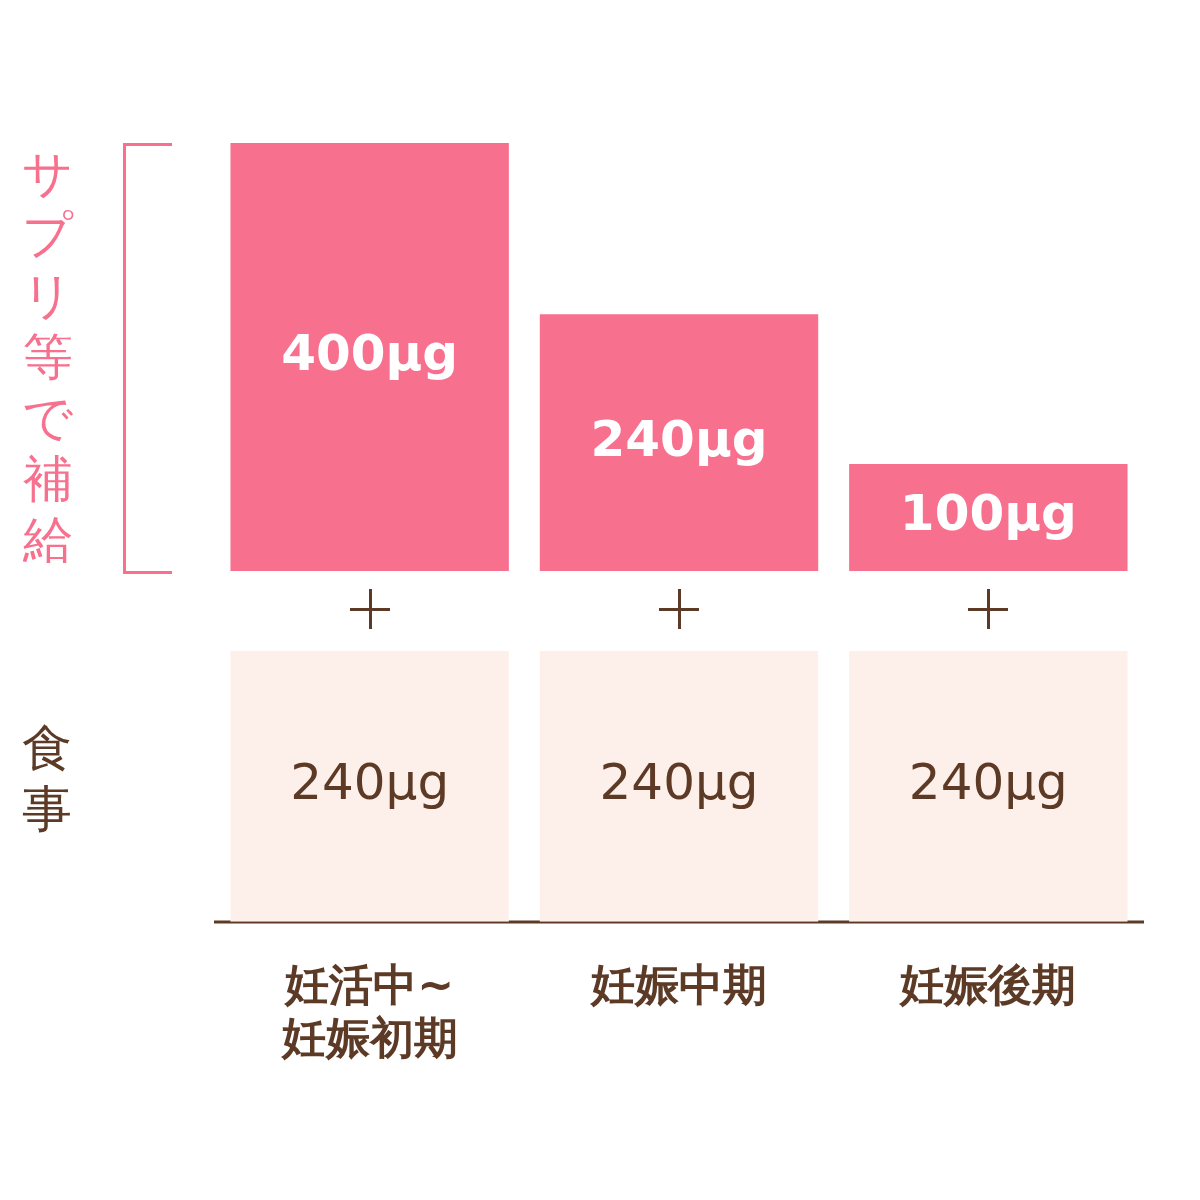  What do you see at coordinates (368, 1010) in the screenshot?
I see `x-tick-label: 妊活中~ 妊娠初期` at bounding box center [368, 1010].